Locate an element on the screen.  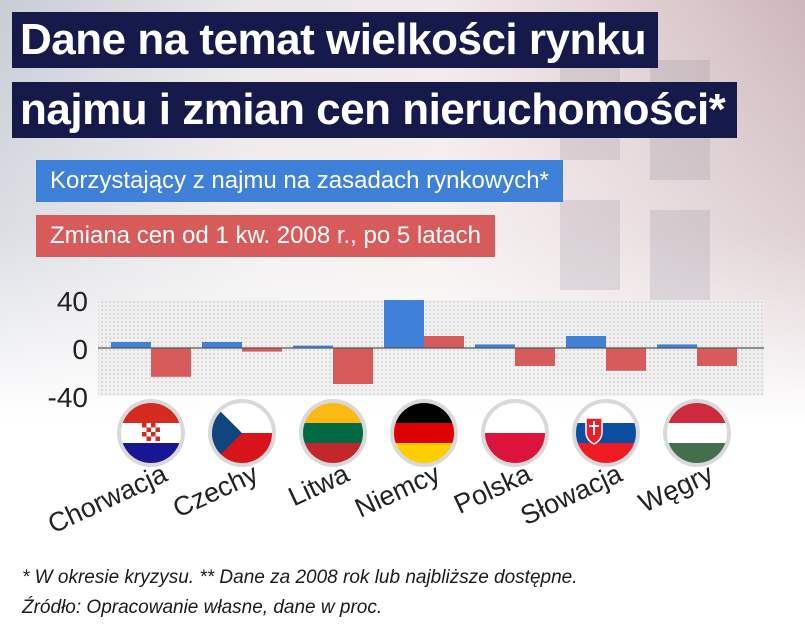
category-label: Słowacja is located at coordinates (571, 494).